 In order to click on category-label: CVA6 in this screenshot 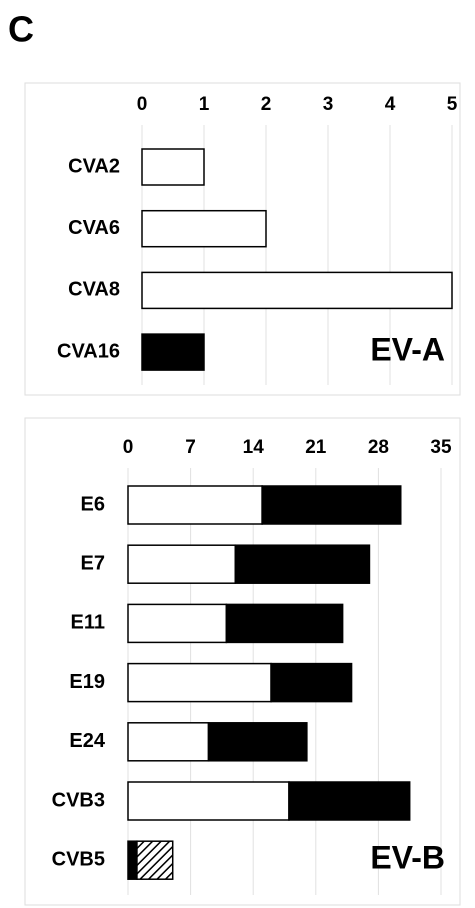, I will do `click(94, 228)`.